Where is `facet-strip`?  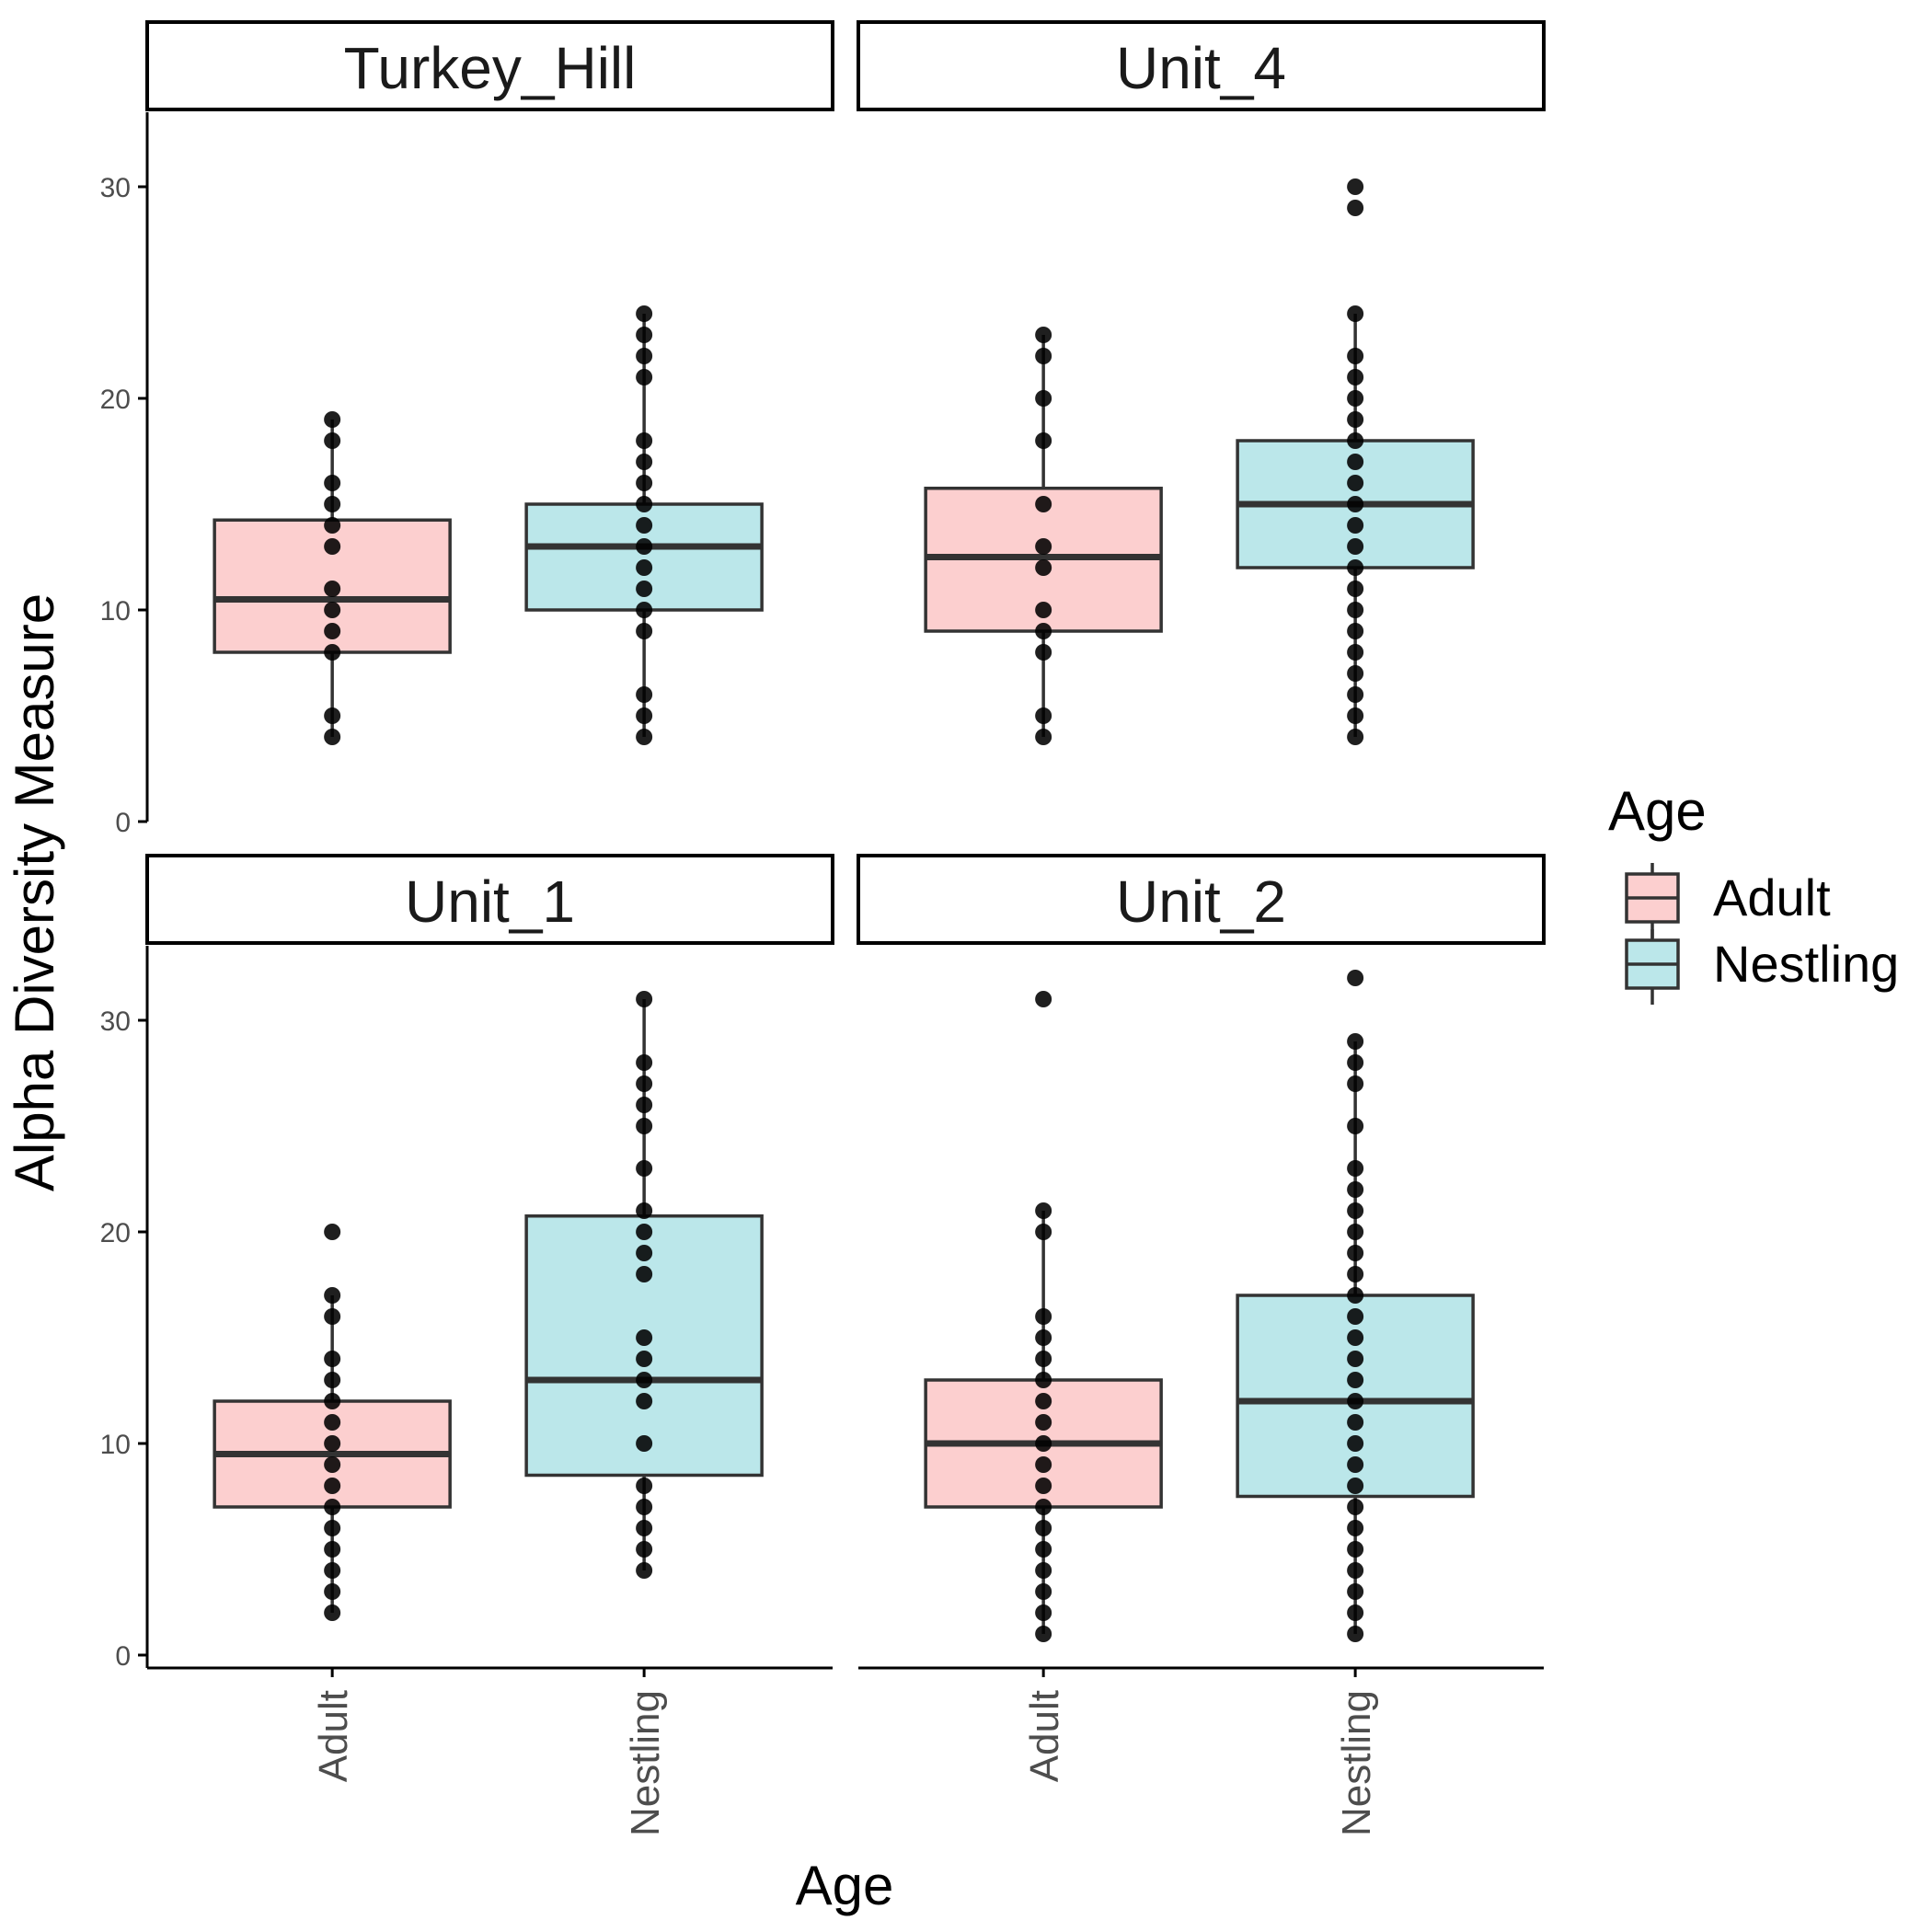
facet-strip is located at coordinates (490, 899).